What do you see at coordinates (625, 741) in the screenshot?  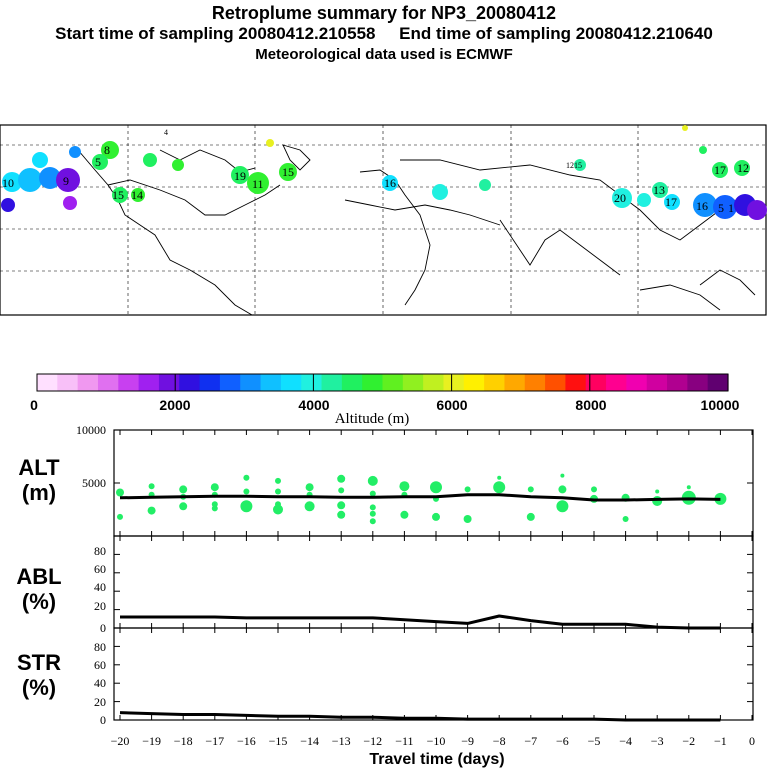 I see `x-tick-label: −4` at bounding box center [625, 741].